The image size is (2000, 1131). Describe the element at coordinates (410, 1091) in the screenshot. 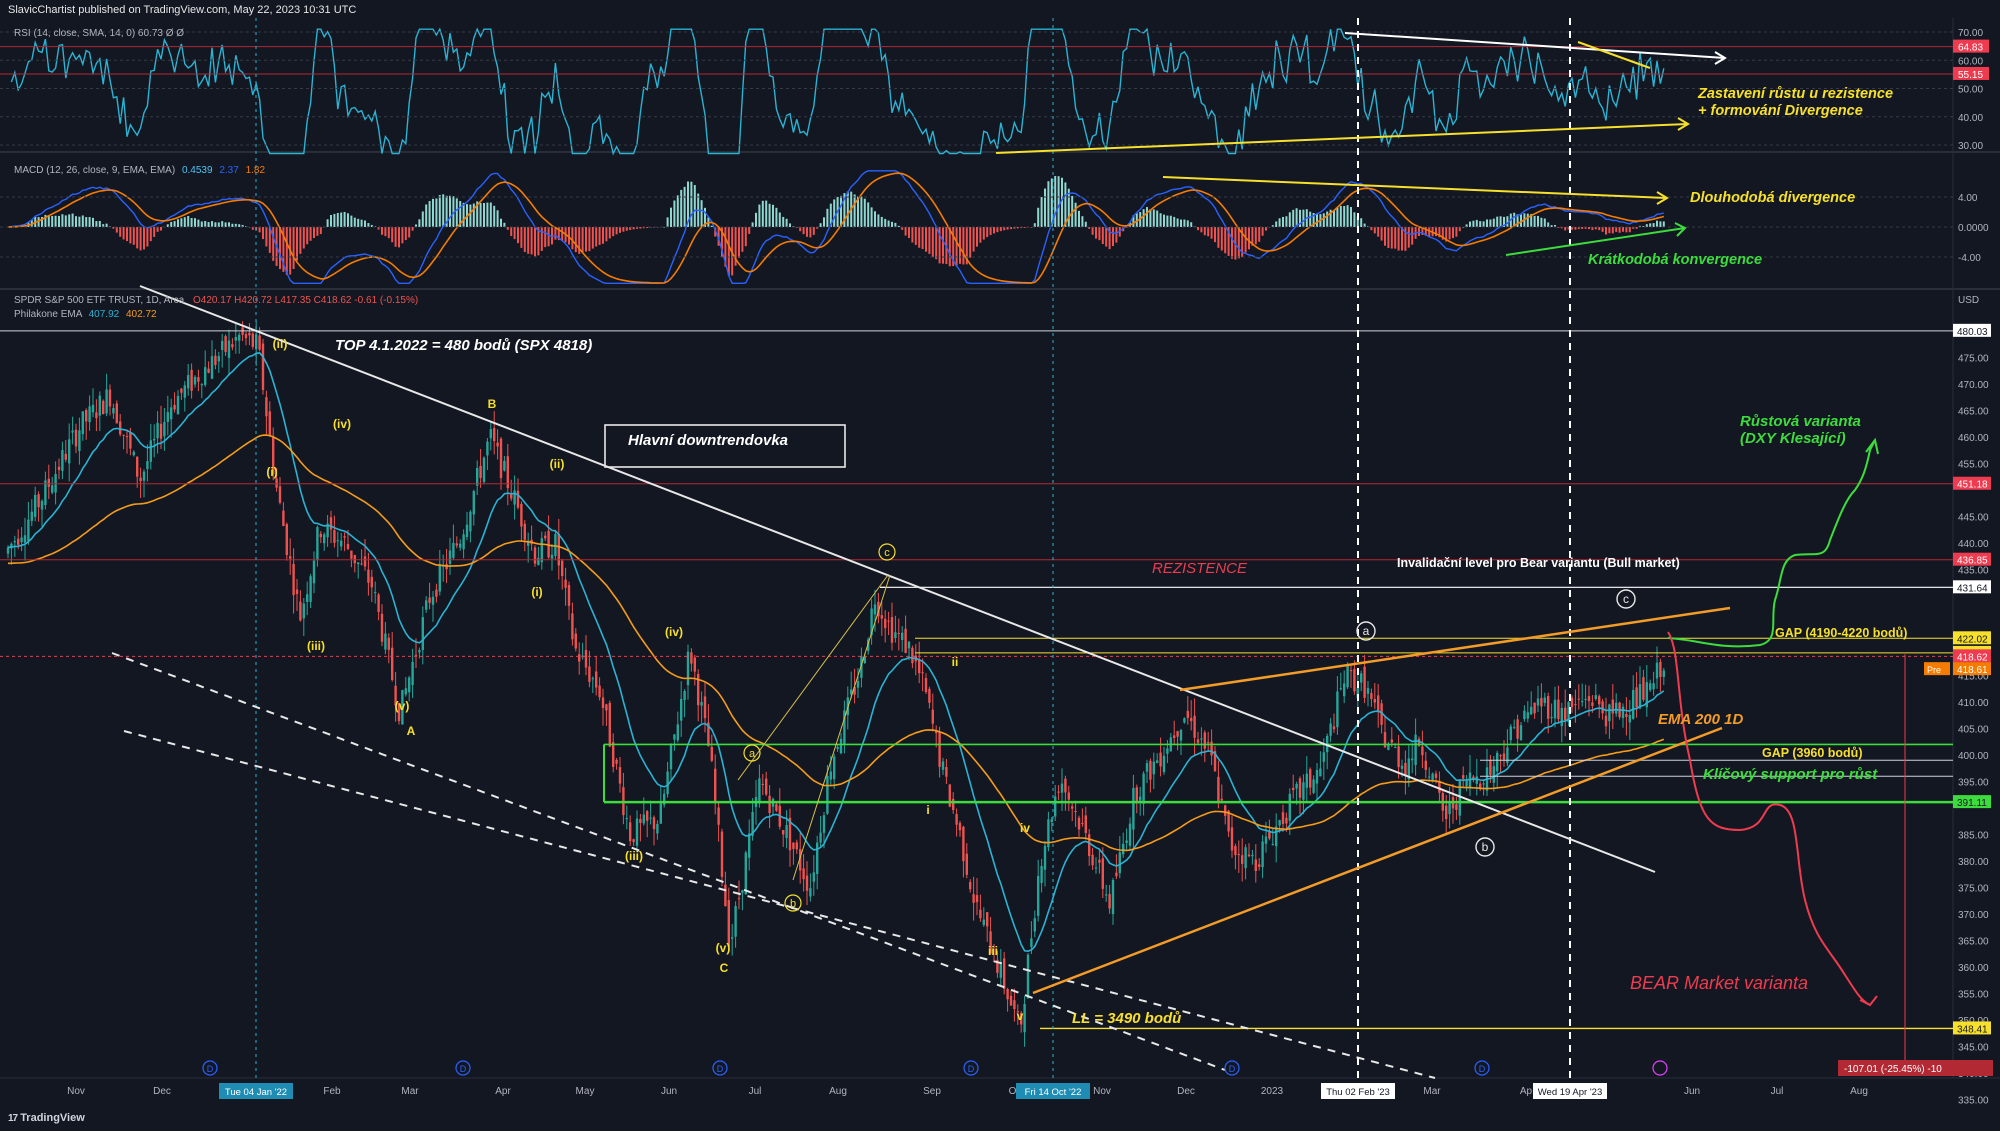

I see `time-axis-label: Mar` at that location.